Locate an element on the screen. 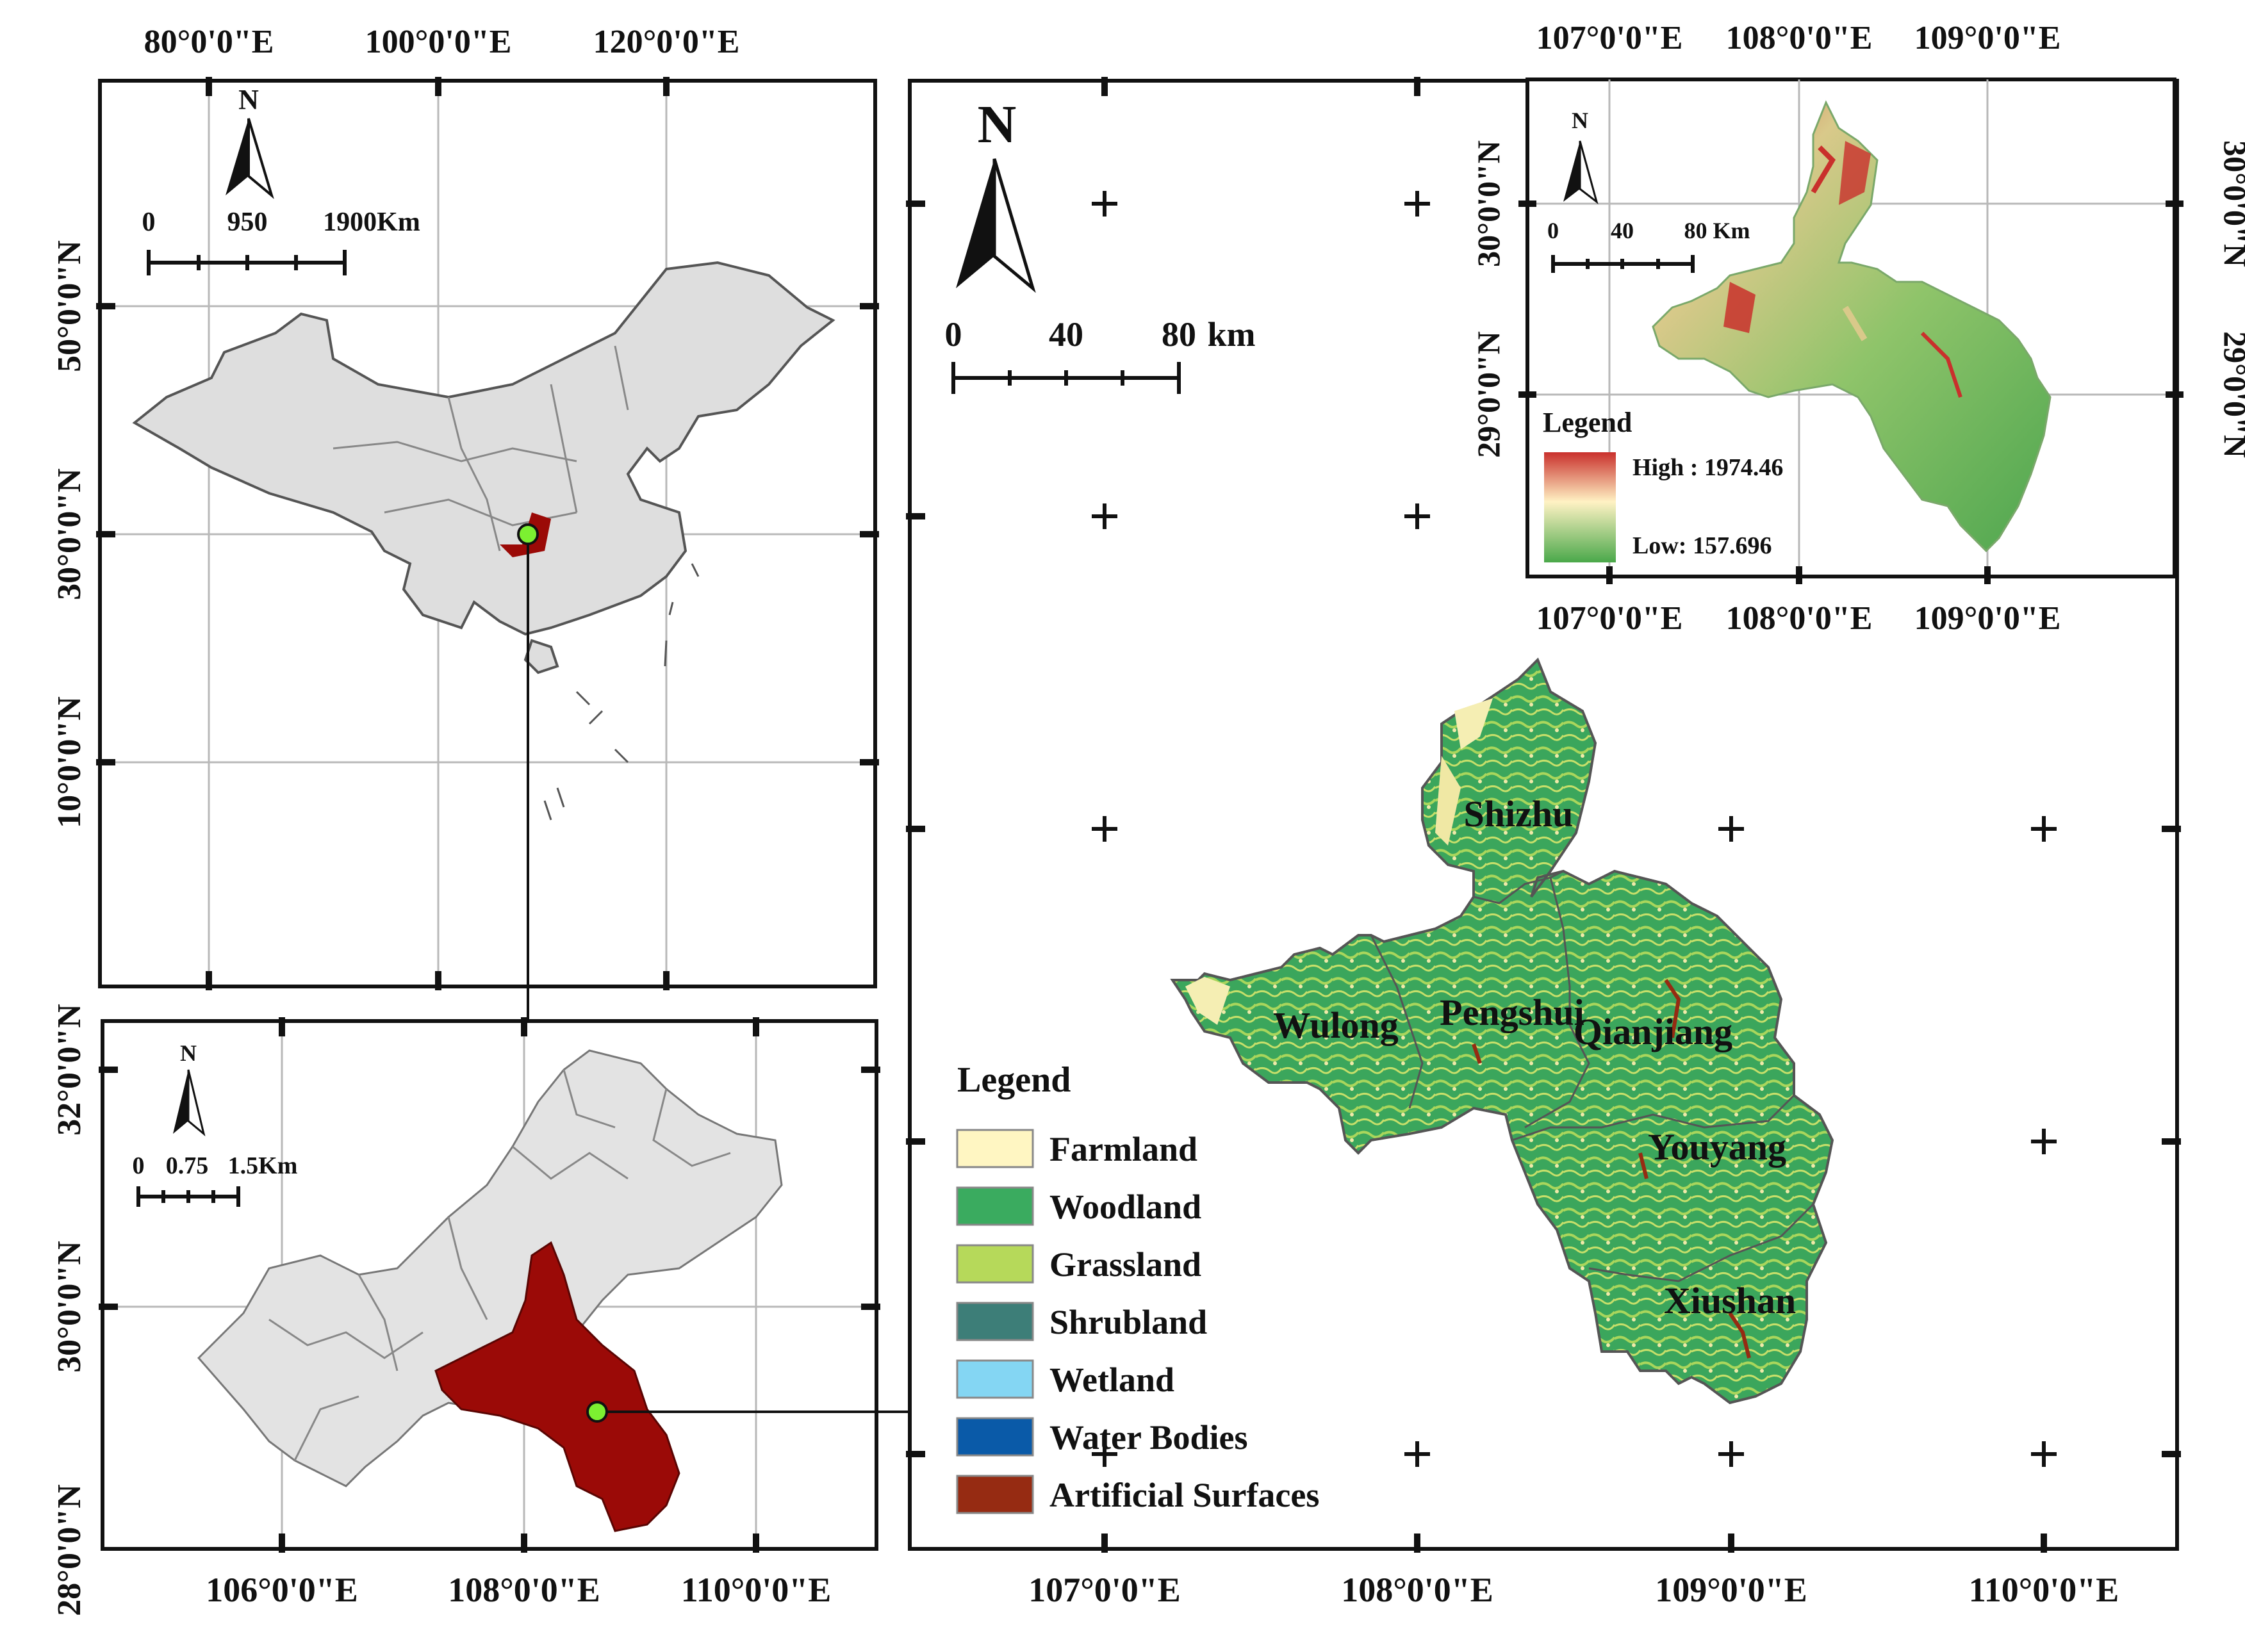  legend-item-woodland: Woodland is located at coordinates (1078, 1206).